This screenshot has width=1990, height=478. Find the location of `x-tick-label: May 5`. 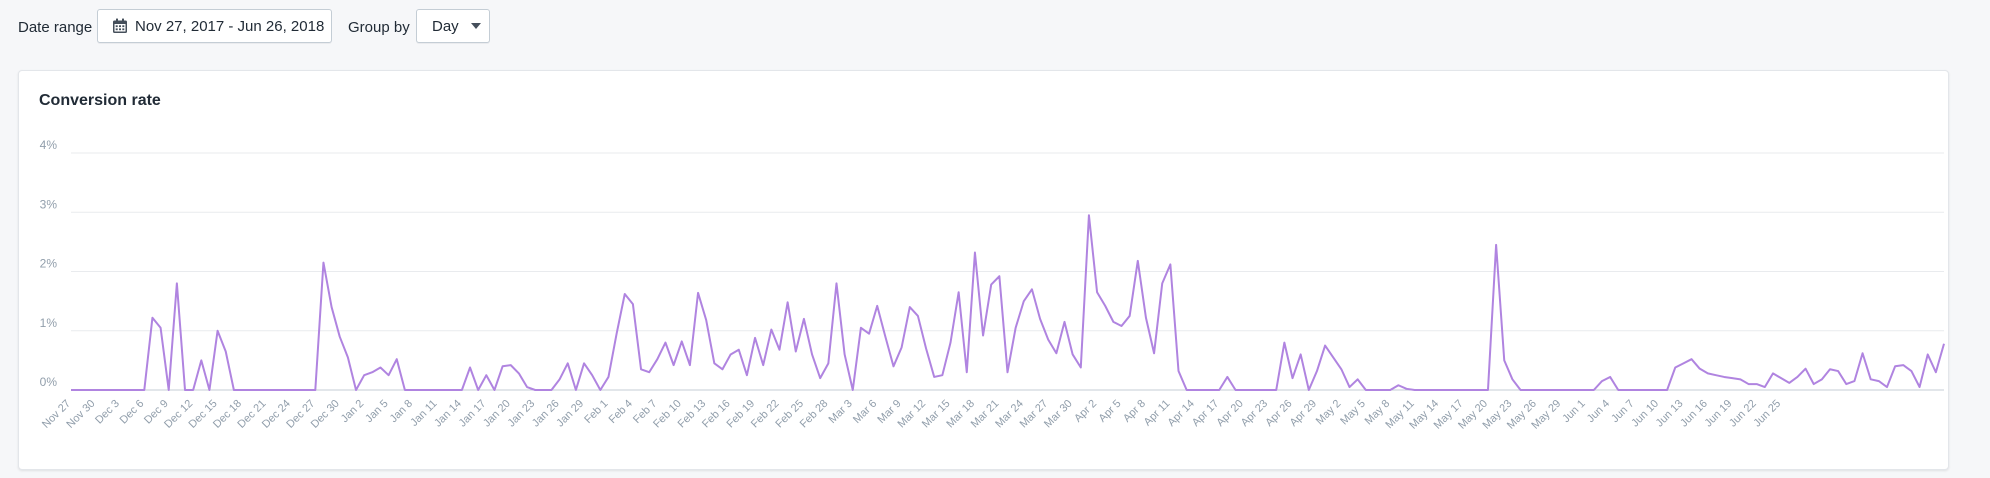

x-tick-label: May 5 is located at coordinates (1353, 413).